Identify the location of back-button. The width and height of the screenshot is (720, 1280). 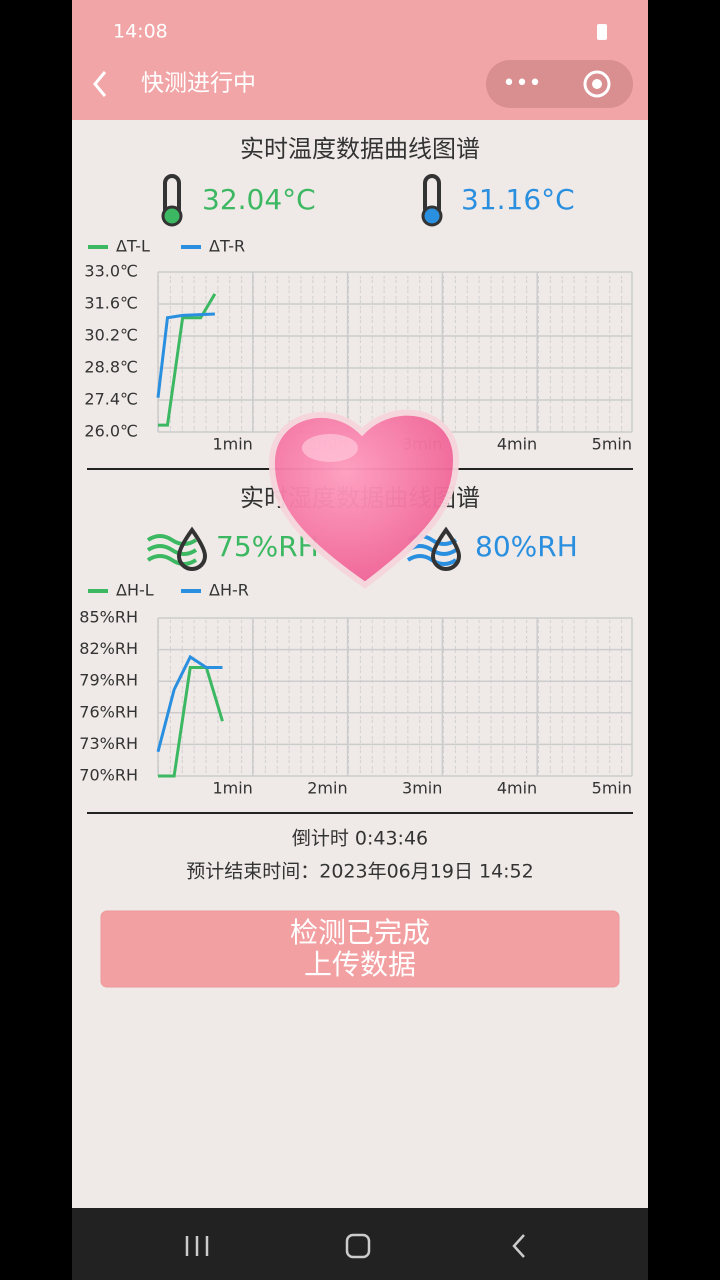
(100, 84).